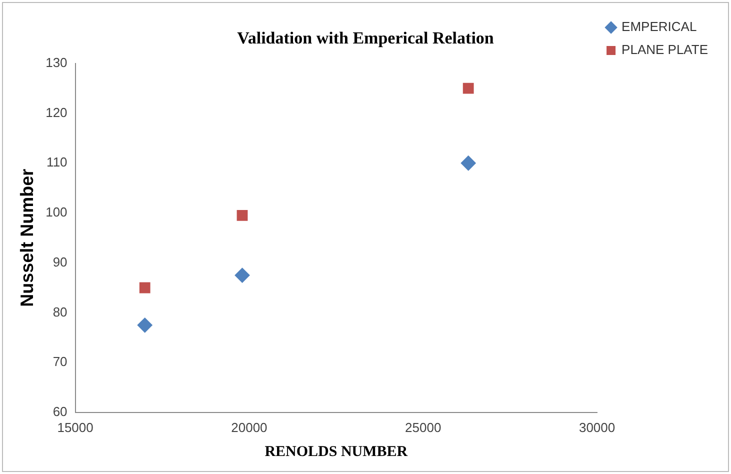  What do you see at coordinates (365, 38) in the screenshot?
I see `chart-title: Validation with Emperical Relation` at bounding box center [365, 38].